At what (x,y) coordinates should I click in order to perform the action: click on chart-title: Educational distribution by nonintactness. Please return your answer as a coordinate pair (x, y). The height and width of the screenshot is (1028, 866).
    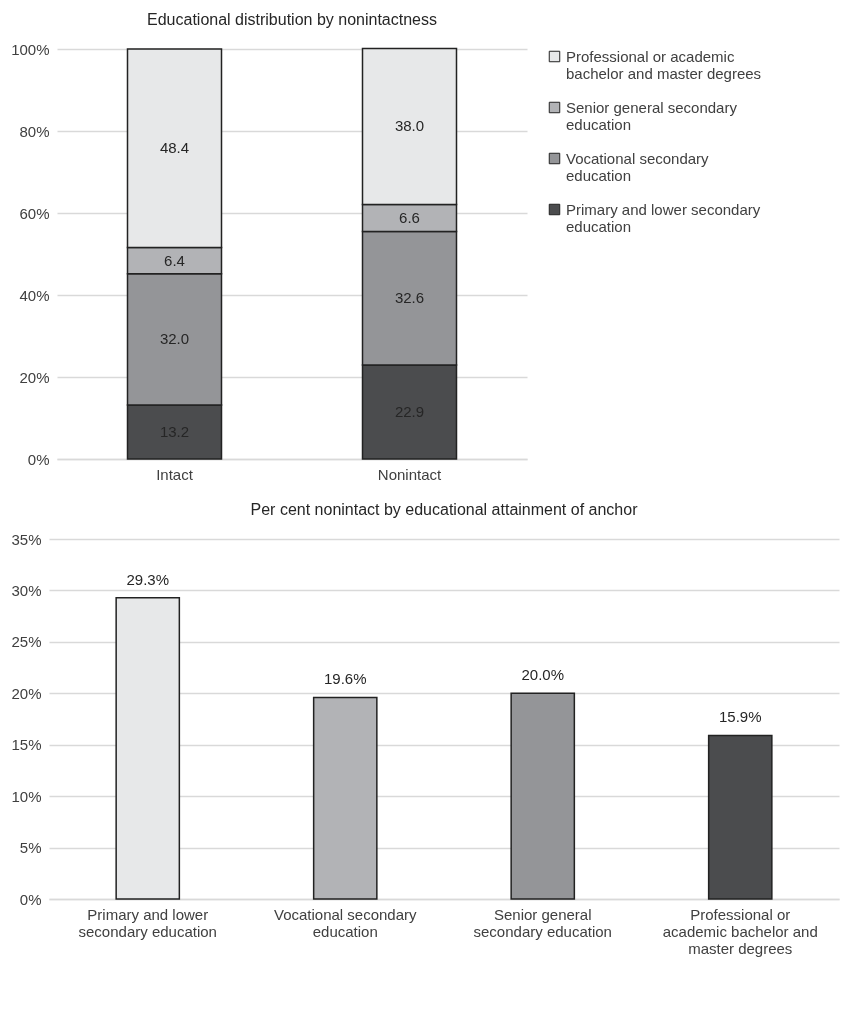
    Looking at the image, I should click on (292, 19).